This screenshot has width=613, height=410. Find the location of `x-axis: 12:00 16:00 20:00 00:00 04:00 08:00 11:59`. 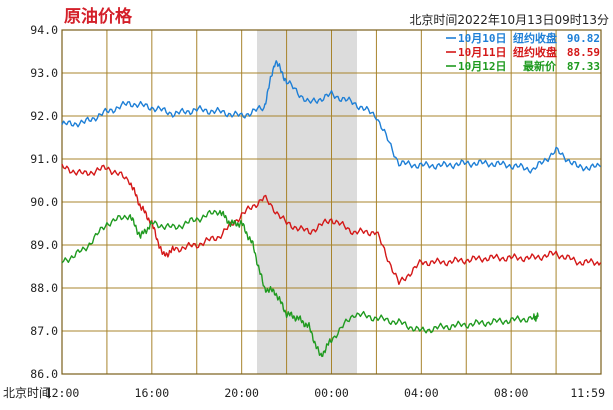

x-axis: 12:00 16:00 20:00 00:00 04:00 08:00 11:59 is located at coordinates (325, 393).